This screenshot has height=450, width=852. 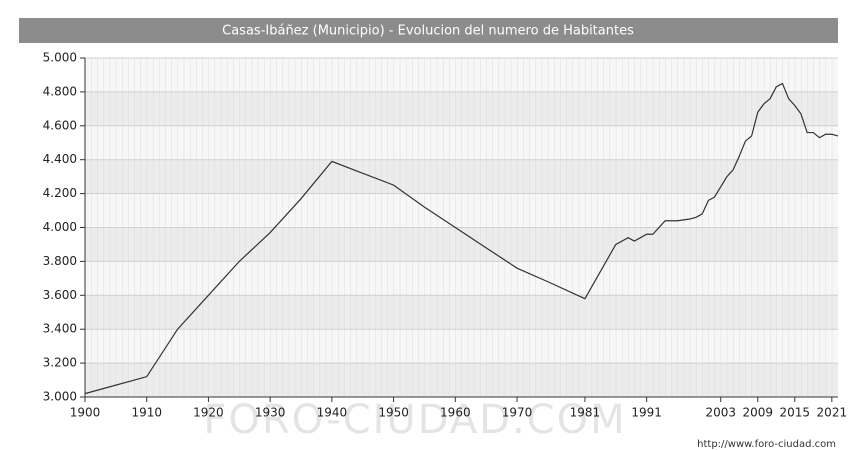 I want to click on x-tick-label: 1910, so click(x=146, y=413).